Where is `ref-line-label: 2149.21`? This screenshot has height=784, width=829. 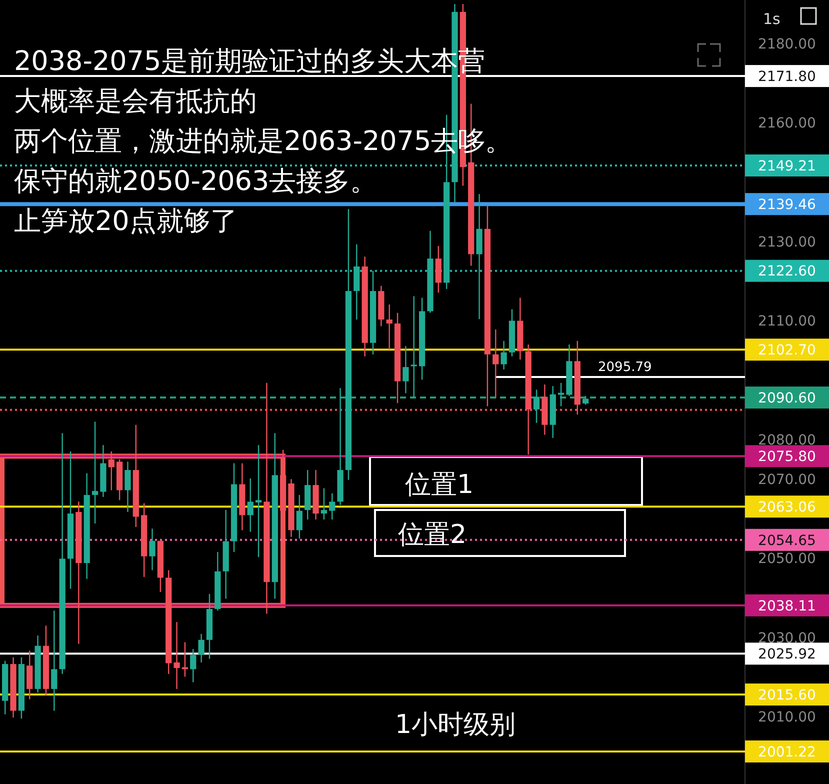 ref-line-label: 2149.21 is located at coordinates (787, 166).